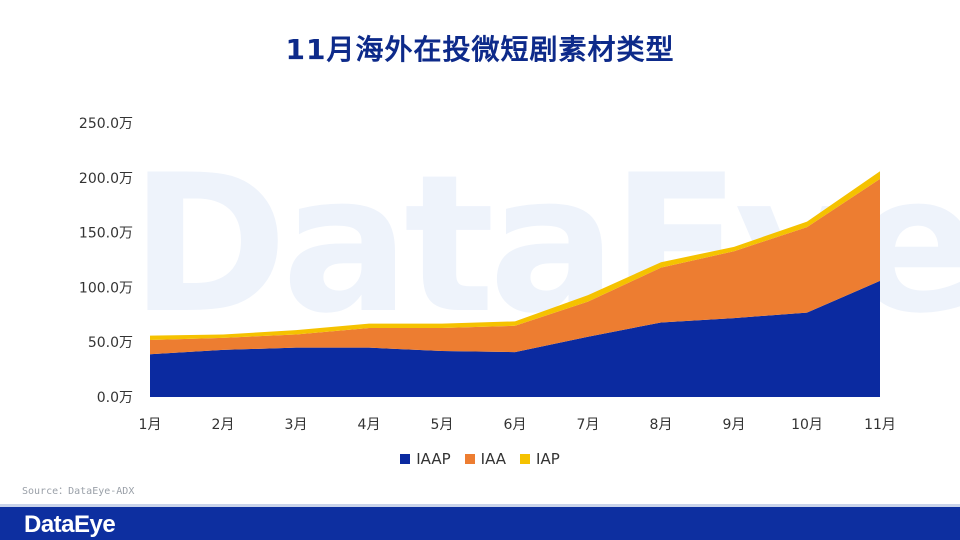  I want to click on x-tick-label: 7月, so click(588, 425).